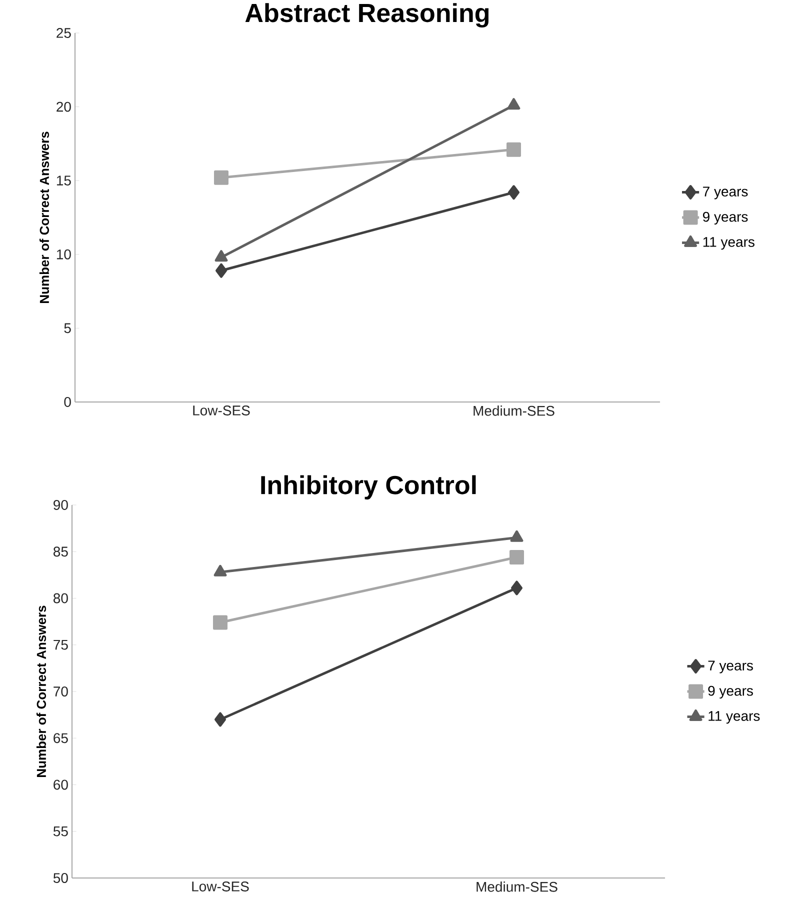  What do you see at coordinates (61, 691) in the screenshot?
I see `y-tick-label: 70` at bounding box center [61, 691].